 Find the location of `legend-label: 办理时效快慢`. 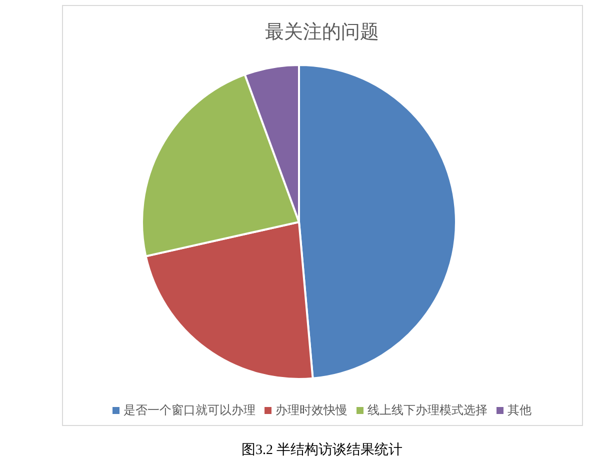

legend-label: 办理时效快慢 is located at coordinates (312, 410).